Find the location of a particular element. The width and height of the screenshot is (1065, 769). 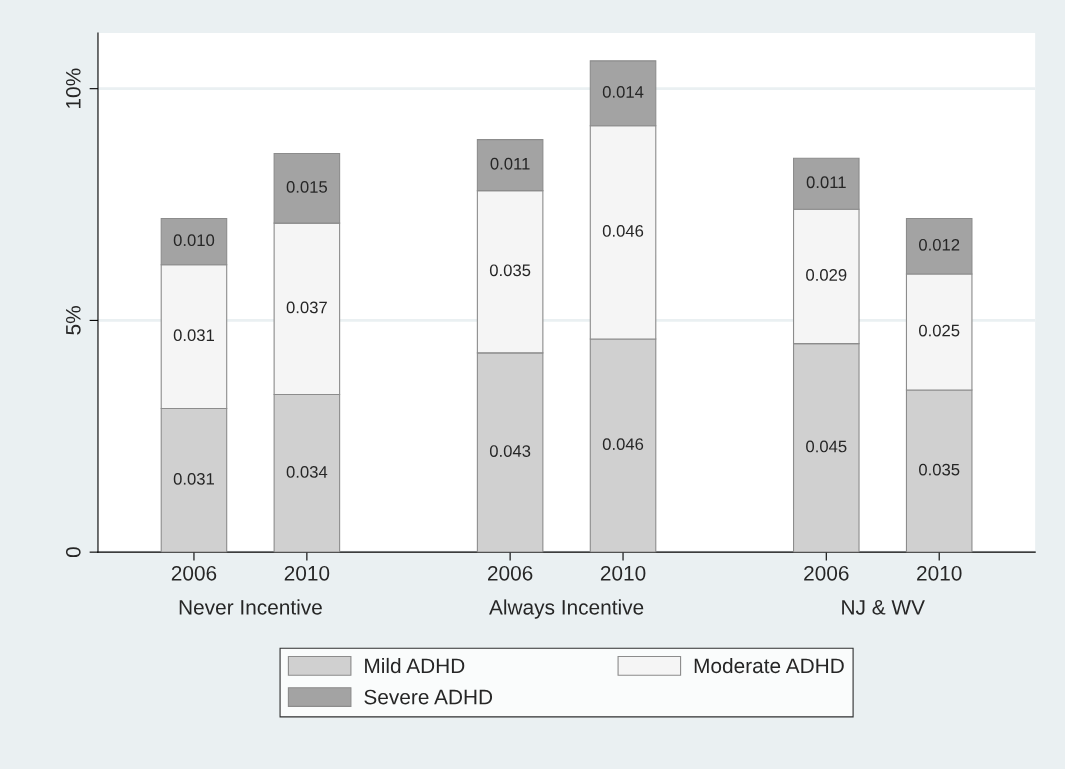

y-tick-label: 0 is located at coordinates (73, 552).